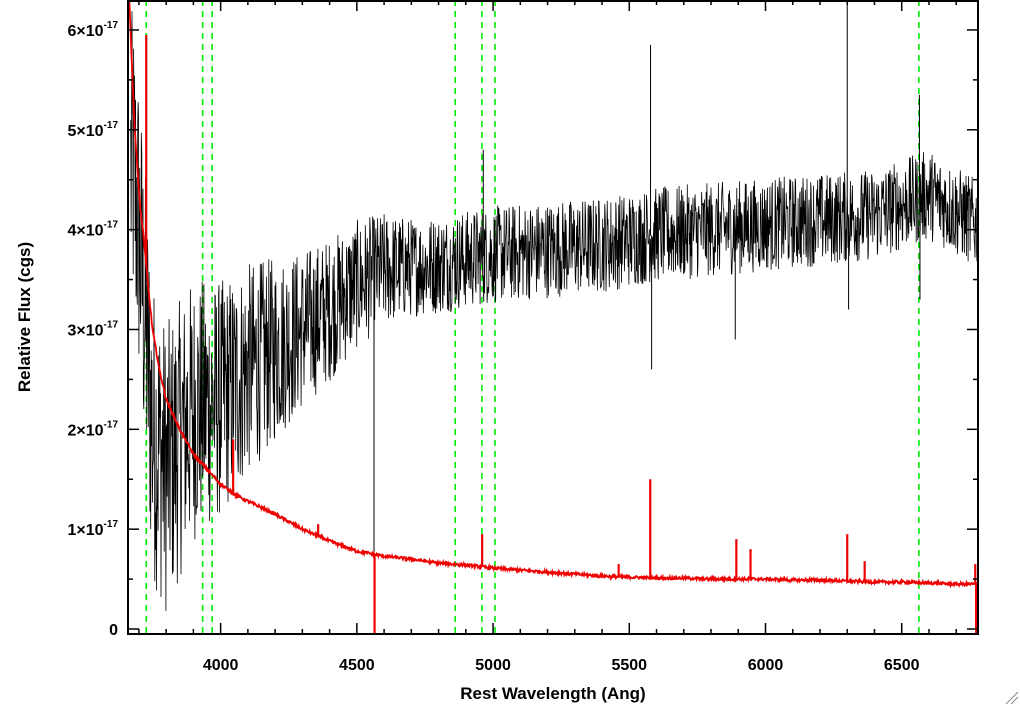 The image size is (1020, 706). Describe the element at coordinates (93, 30) in the screenshot. I see `y-tick-label: 6×10⁻¹⁷` at that location.